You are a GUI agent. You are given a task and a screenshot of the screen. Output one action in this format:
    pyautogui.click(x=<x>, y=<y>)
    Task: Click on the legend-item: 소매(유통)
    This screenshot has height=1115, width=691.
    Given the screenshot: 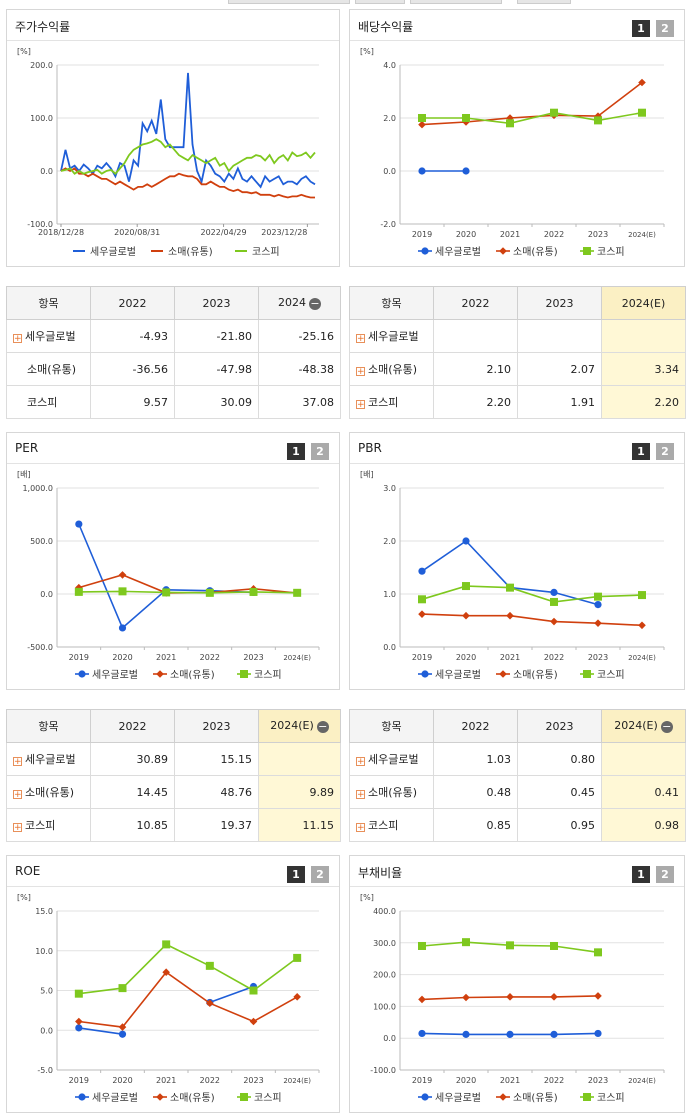 What is the action you would take?
    pyautogui.click(x=182, y=252)
    